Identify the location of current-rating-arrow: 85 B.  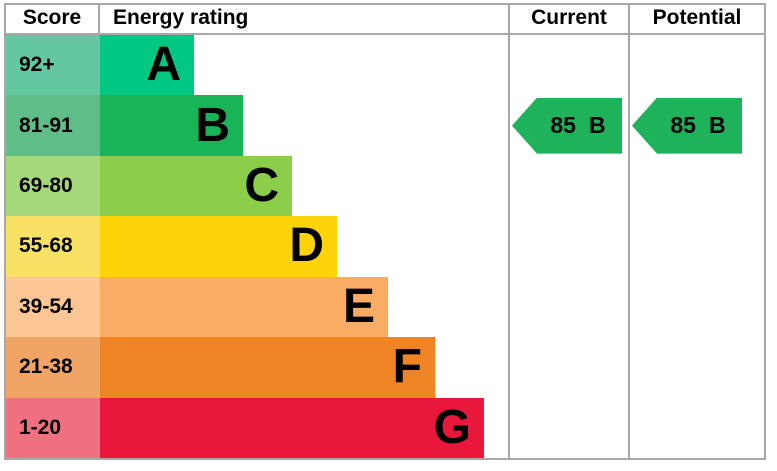
(567, 125).